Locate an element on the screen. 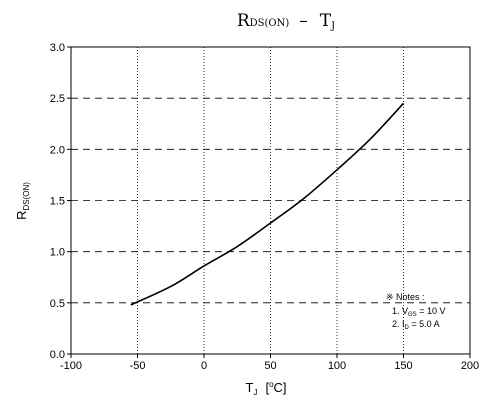 The width and height of the screenshot is (489, 410). x-tick-label-2: 0 is located at coordinates (204, 366).